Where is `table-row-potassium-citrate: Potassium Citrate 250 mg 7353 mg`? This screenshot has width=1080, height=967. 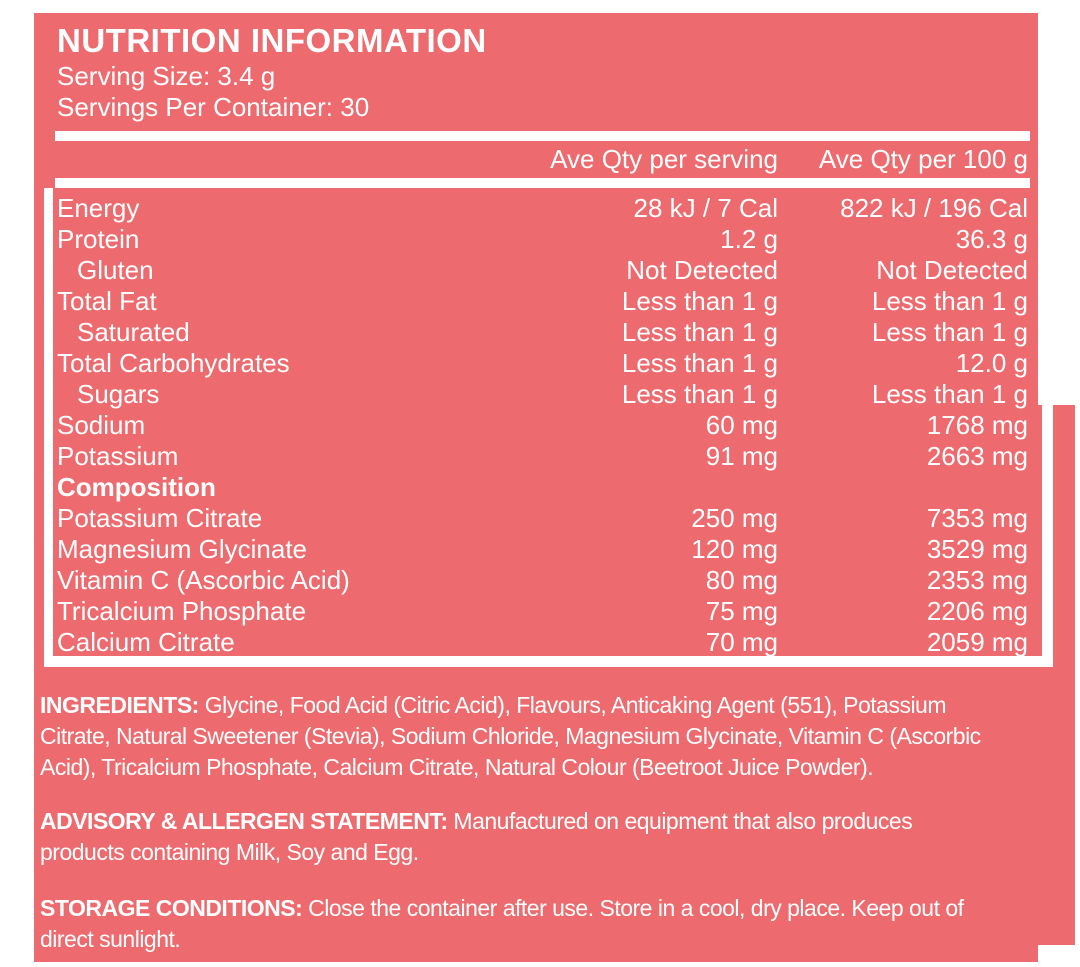
table-row-potassium-citrate: Potassium Citrate 250 mg 7353 mg is located at coordinates (542, 518).